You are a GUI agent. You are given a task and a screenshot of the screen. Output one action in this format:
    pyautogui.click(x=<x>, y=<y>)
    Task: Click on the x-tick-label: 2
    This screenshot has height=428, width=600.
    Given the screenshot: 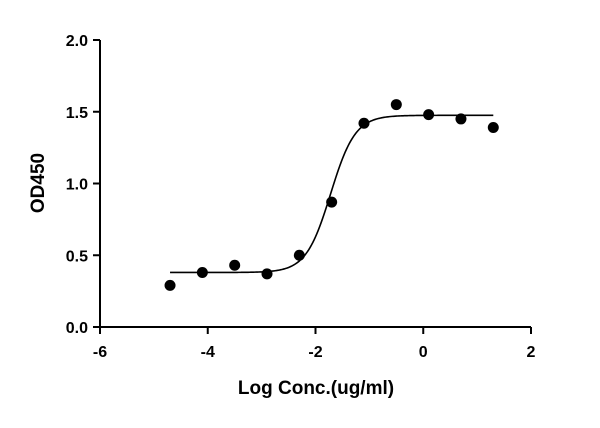 What is the action you would take?
    pyautogui.click(x=531, y=352)
    